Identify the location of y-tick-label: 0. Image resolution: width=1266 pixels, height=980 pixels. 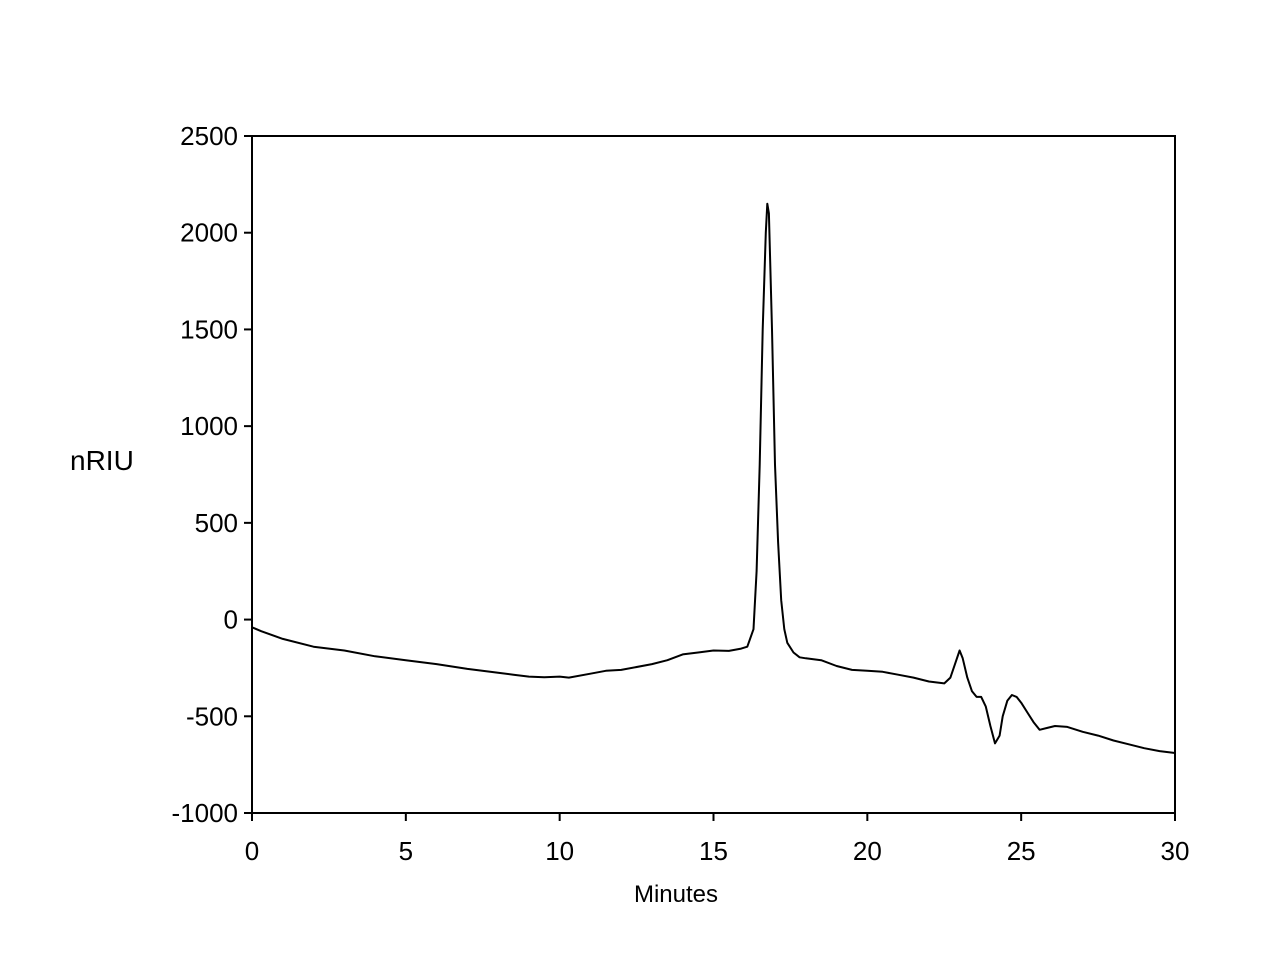
(231, 620).